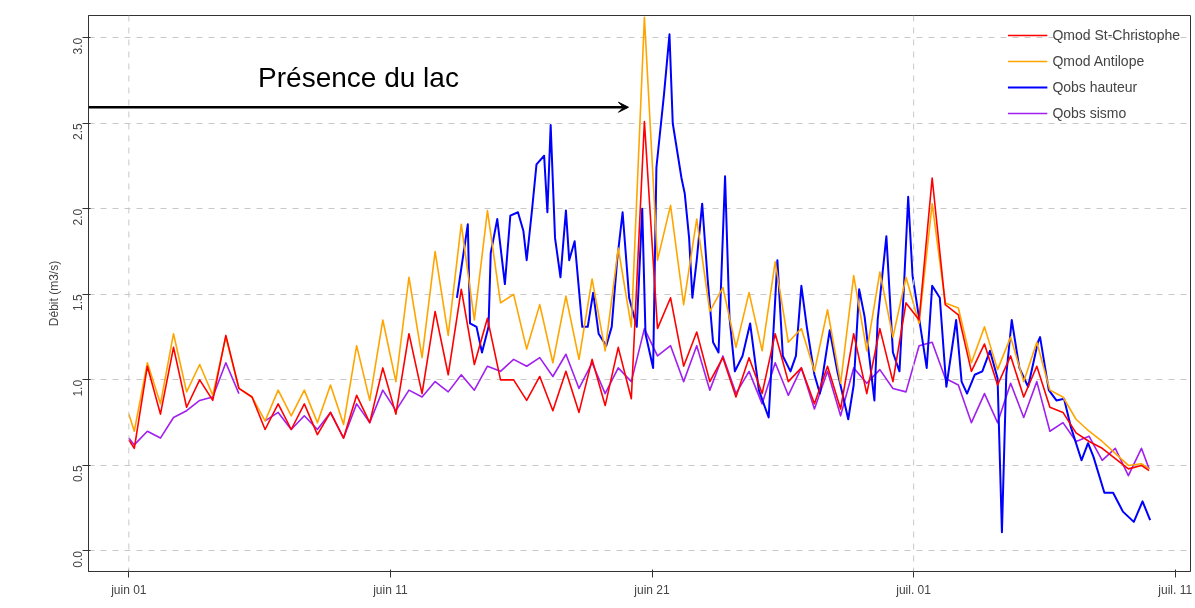  Describe the element at coordinates (652, 589) in the screenshot. I see `x-tick-label: juin 21` at that location.